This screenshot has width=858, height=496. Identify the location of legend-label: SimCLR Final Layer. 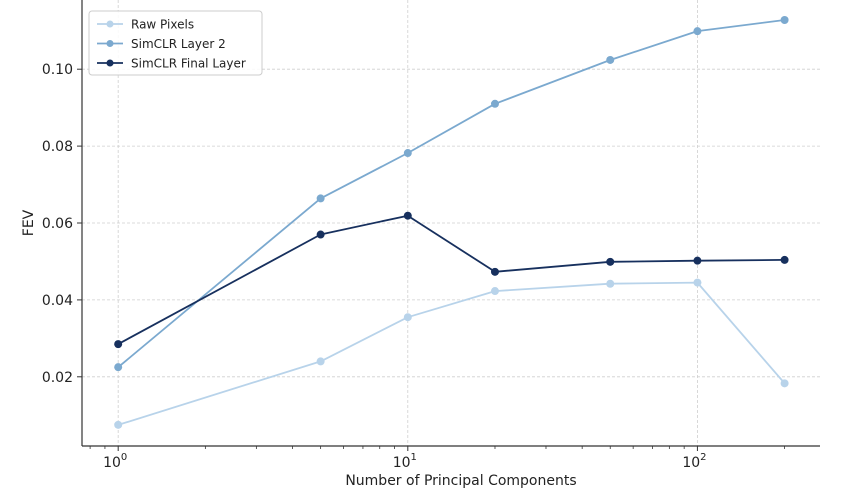
(188, 64).